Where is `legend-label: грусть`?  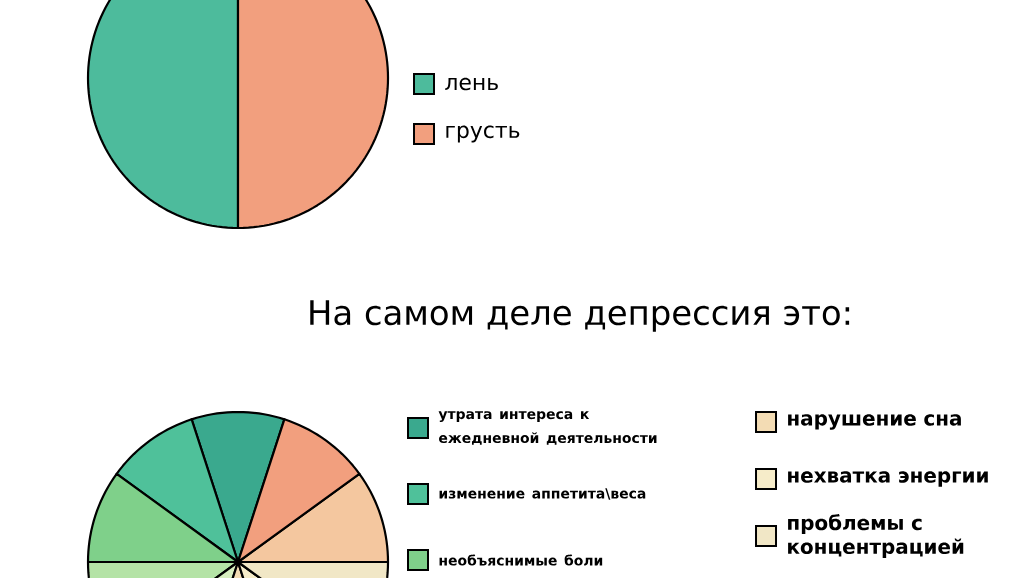
legend-label: грусть is located at coordinates (483, 134).